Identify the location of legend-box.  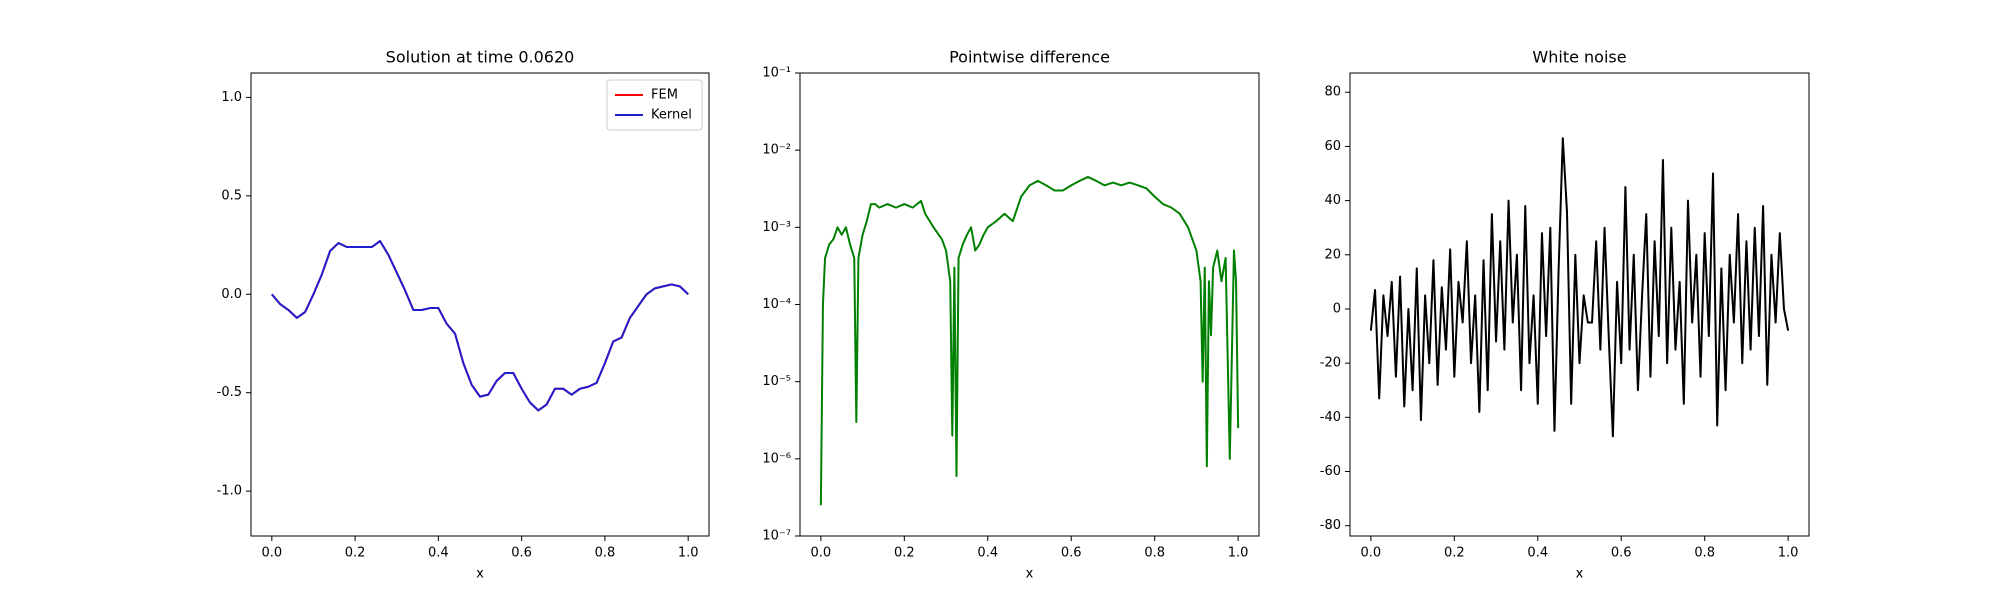
(654, 105).